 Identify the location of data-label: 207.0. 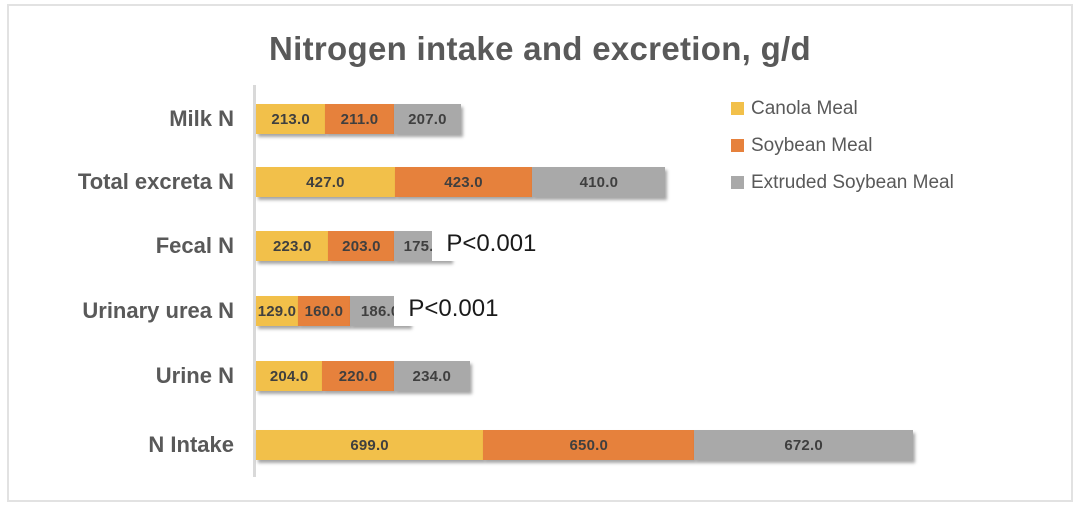
(427, 119).